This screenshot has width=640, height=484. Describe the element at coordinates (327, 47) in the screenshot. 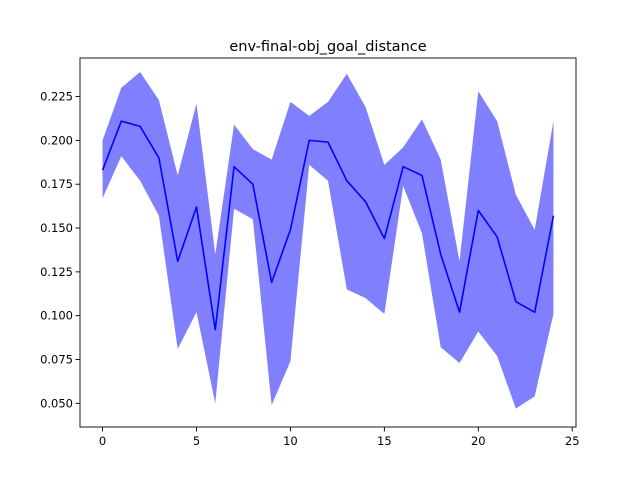

I see `chart-title: env-final-obj_goal_distance` at that location.